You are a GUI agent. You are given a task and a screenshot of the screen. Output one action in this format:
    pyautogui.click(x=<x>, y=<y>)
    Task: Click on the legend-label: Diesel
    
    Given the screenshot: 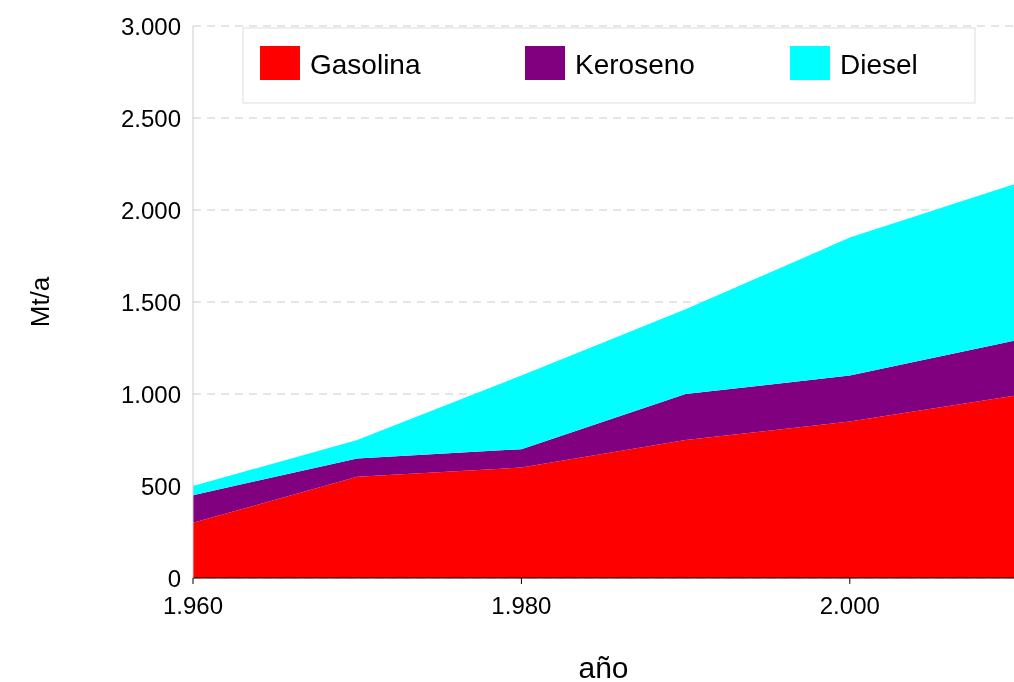 What is the action you would take?
    pyautogui.click(x=879, y=64)
    